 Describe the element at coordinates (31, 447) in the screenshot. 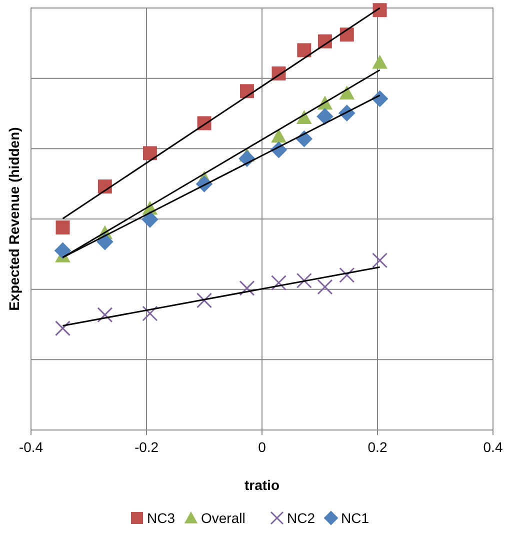

I see `x-tick-label: -0.4` at that location.